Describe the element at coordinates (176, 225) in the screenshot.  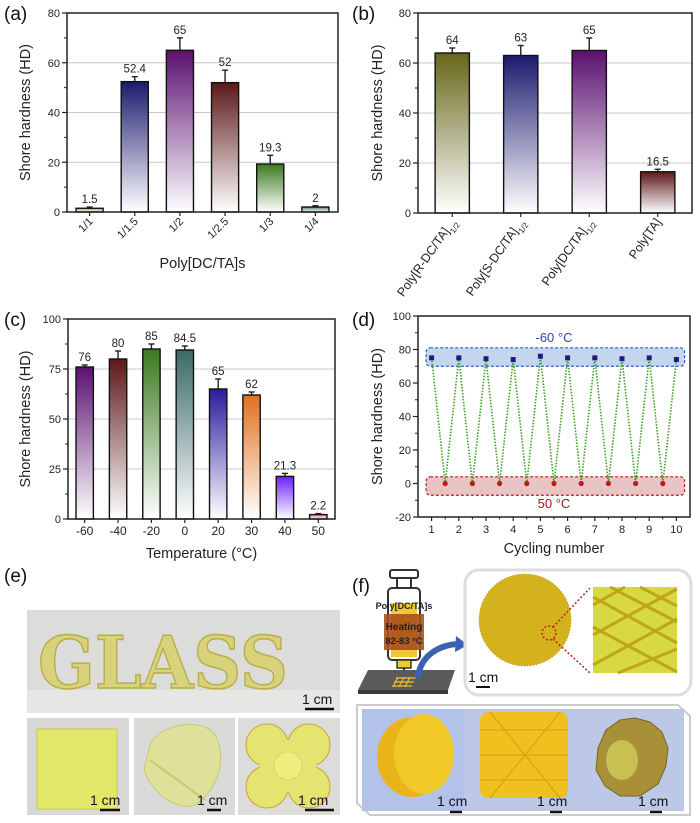
I see `x-tick-label: 1/2` at that location.